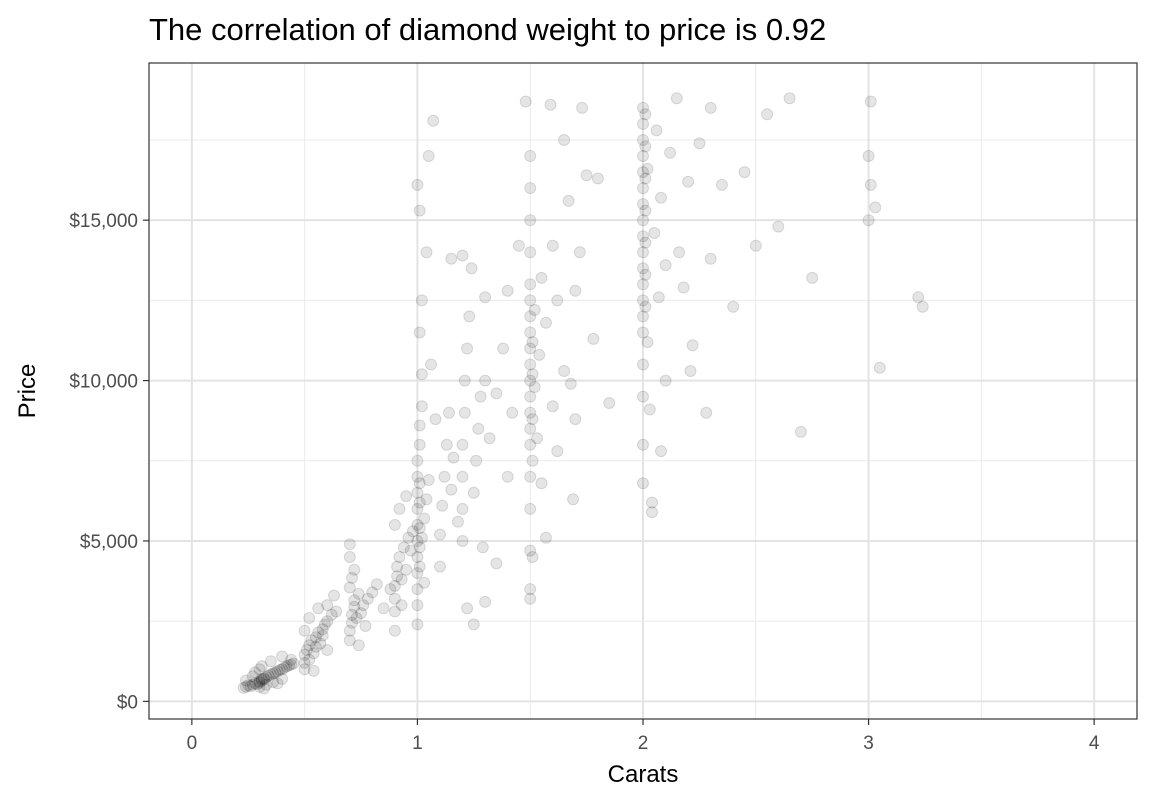 This screenshot has width=1152, height=806. Describe the element at coordinates (1094, 743) in the screenshot. I see `x-tick-label: 4` at that location.